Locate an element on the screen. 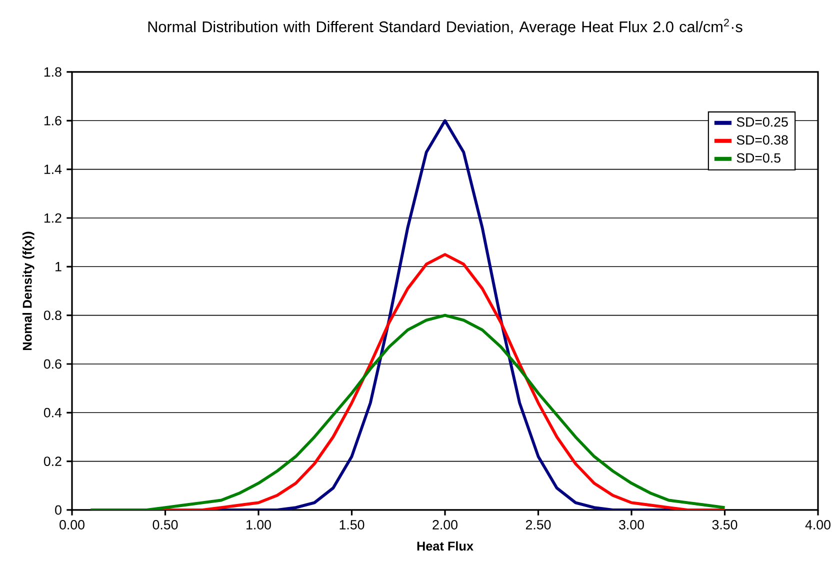 This screenshot has height=573, width=835. x-tick-label: 0.50 is located at coordinates (165, 525).